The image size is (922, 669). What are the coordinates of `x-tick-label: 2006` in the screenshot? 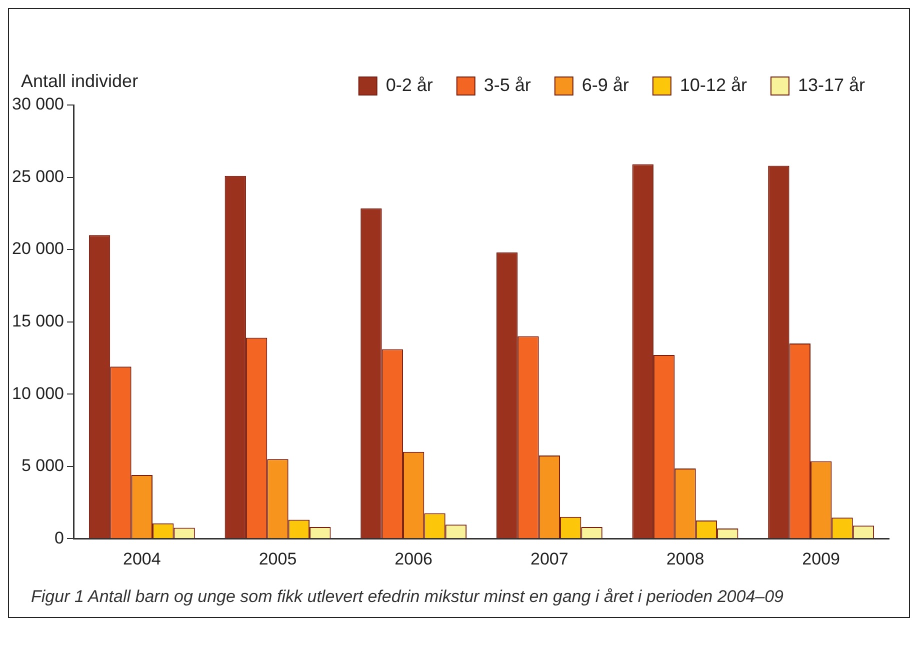 It's located at (413, 558).